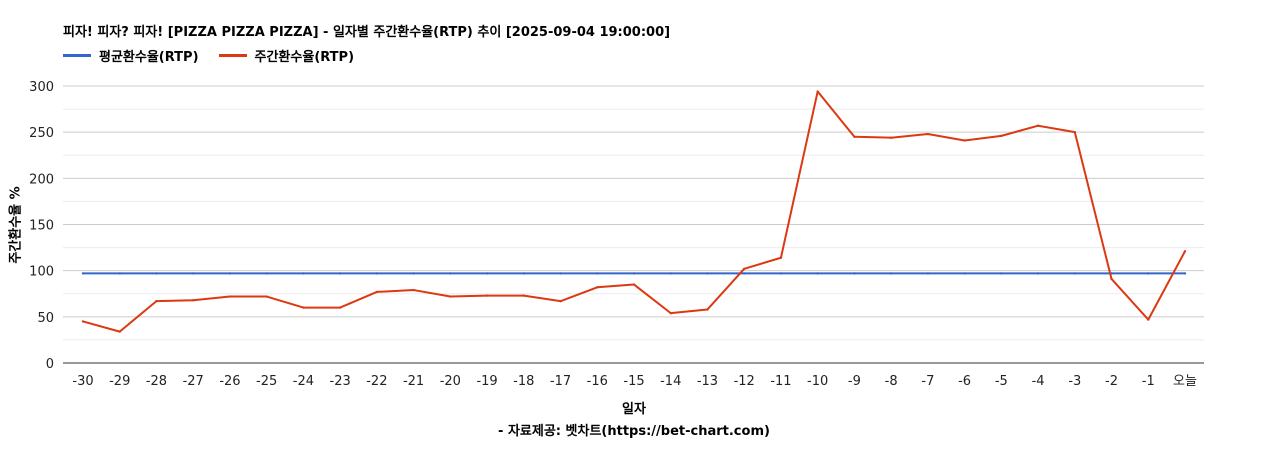 Image resolution: width=1268 pixels, height=450 pixels. What do you see at coordinates (303, 381) in the screenshot?
I see `x-tick-label: -24` at bounding box center [303, 381].